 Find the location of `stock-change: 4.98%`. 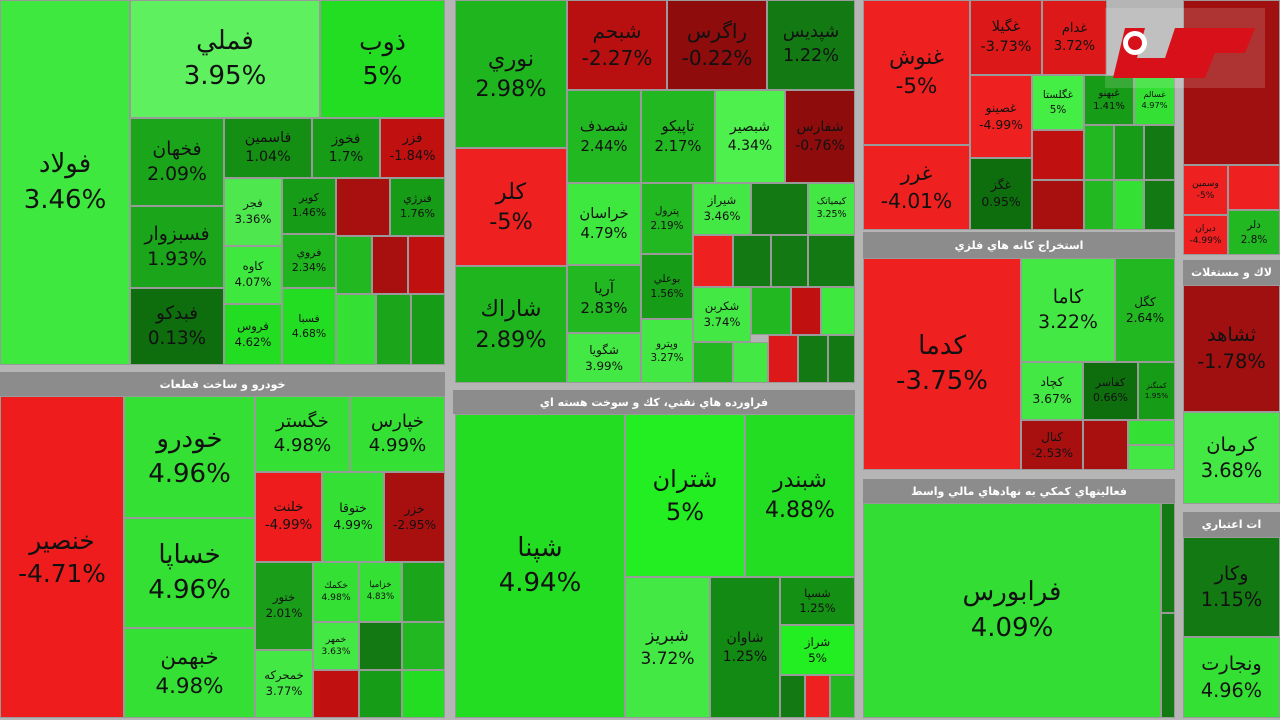

stock-change: 4.98% is located at coordinates (302, 445).